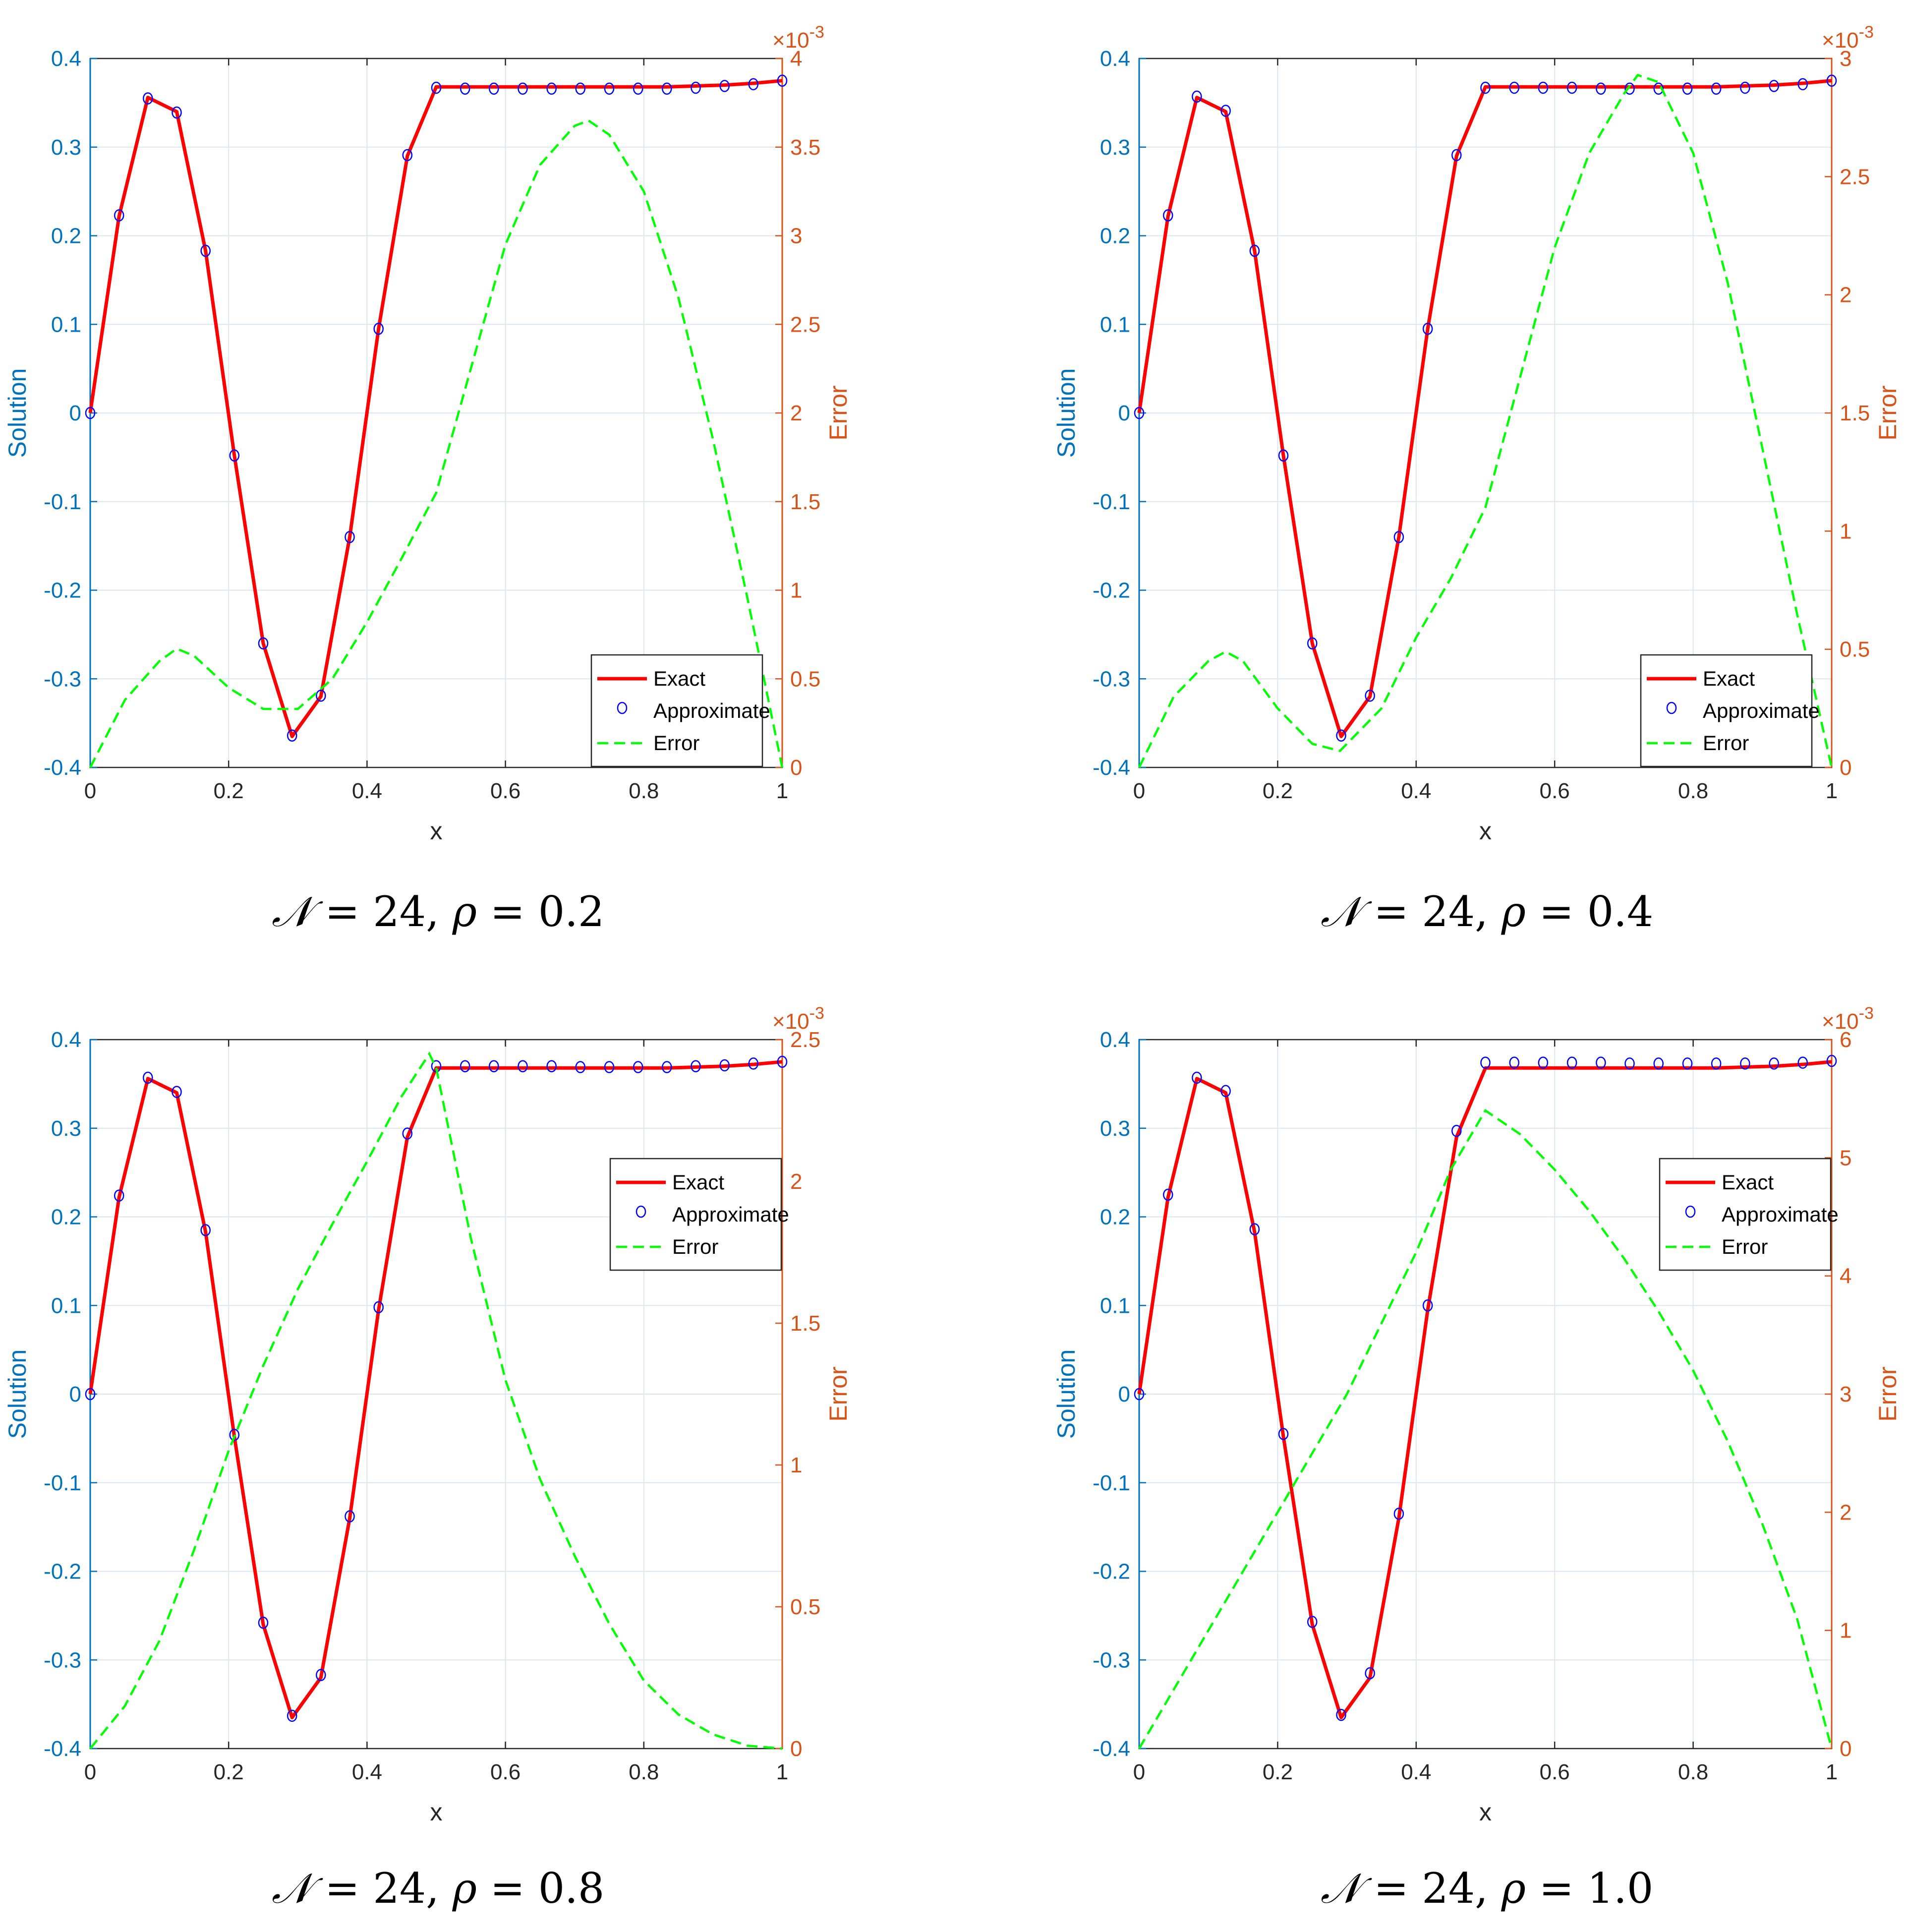  Describe the element at coordinates (75, 413) in the screenshot. I see `y-tick-label: 0` at that location.